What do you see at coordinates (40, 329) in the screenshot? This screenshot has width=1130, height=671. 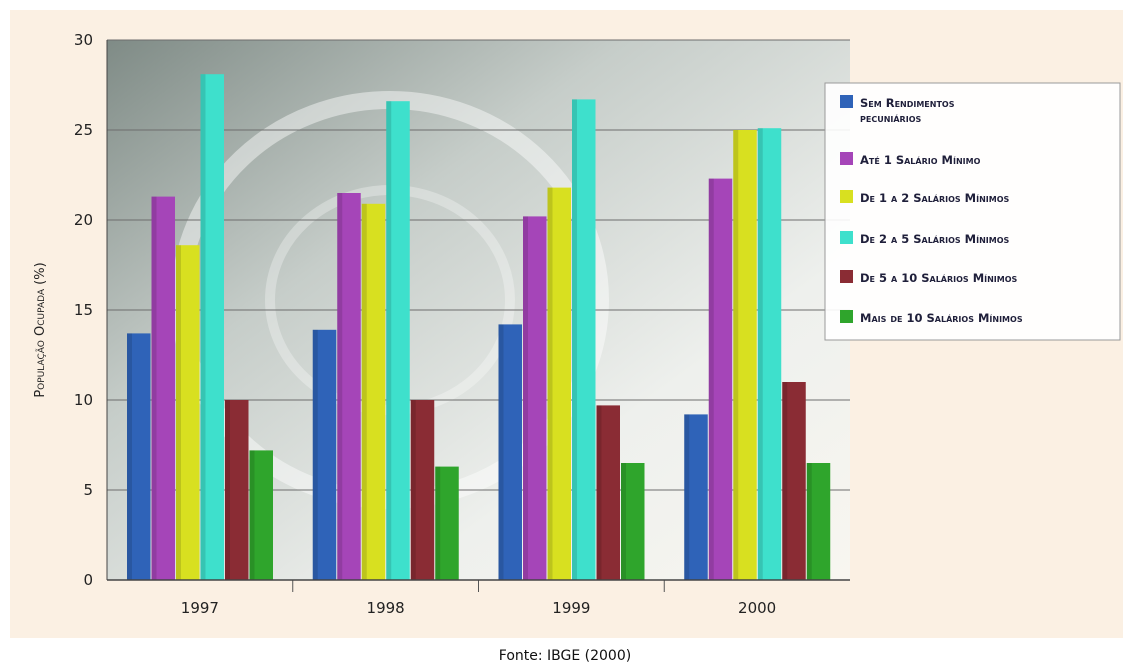 I see `y-axis-label: População Ocupada (%)` at bounding box center [40, 329].